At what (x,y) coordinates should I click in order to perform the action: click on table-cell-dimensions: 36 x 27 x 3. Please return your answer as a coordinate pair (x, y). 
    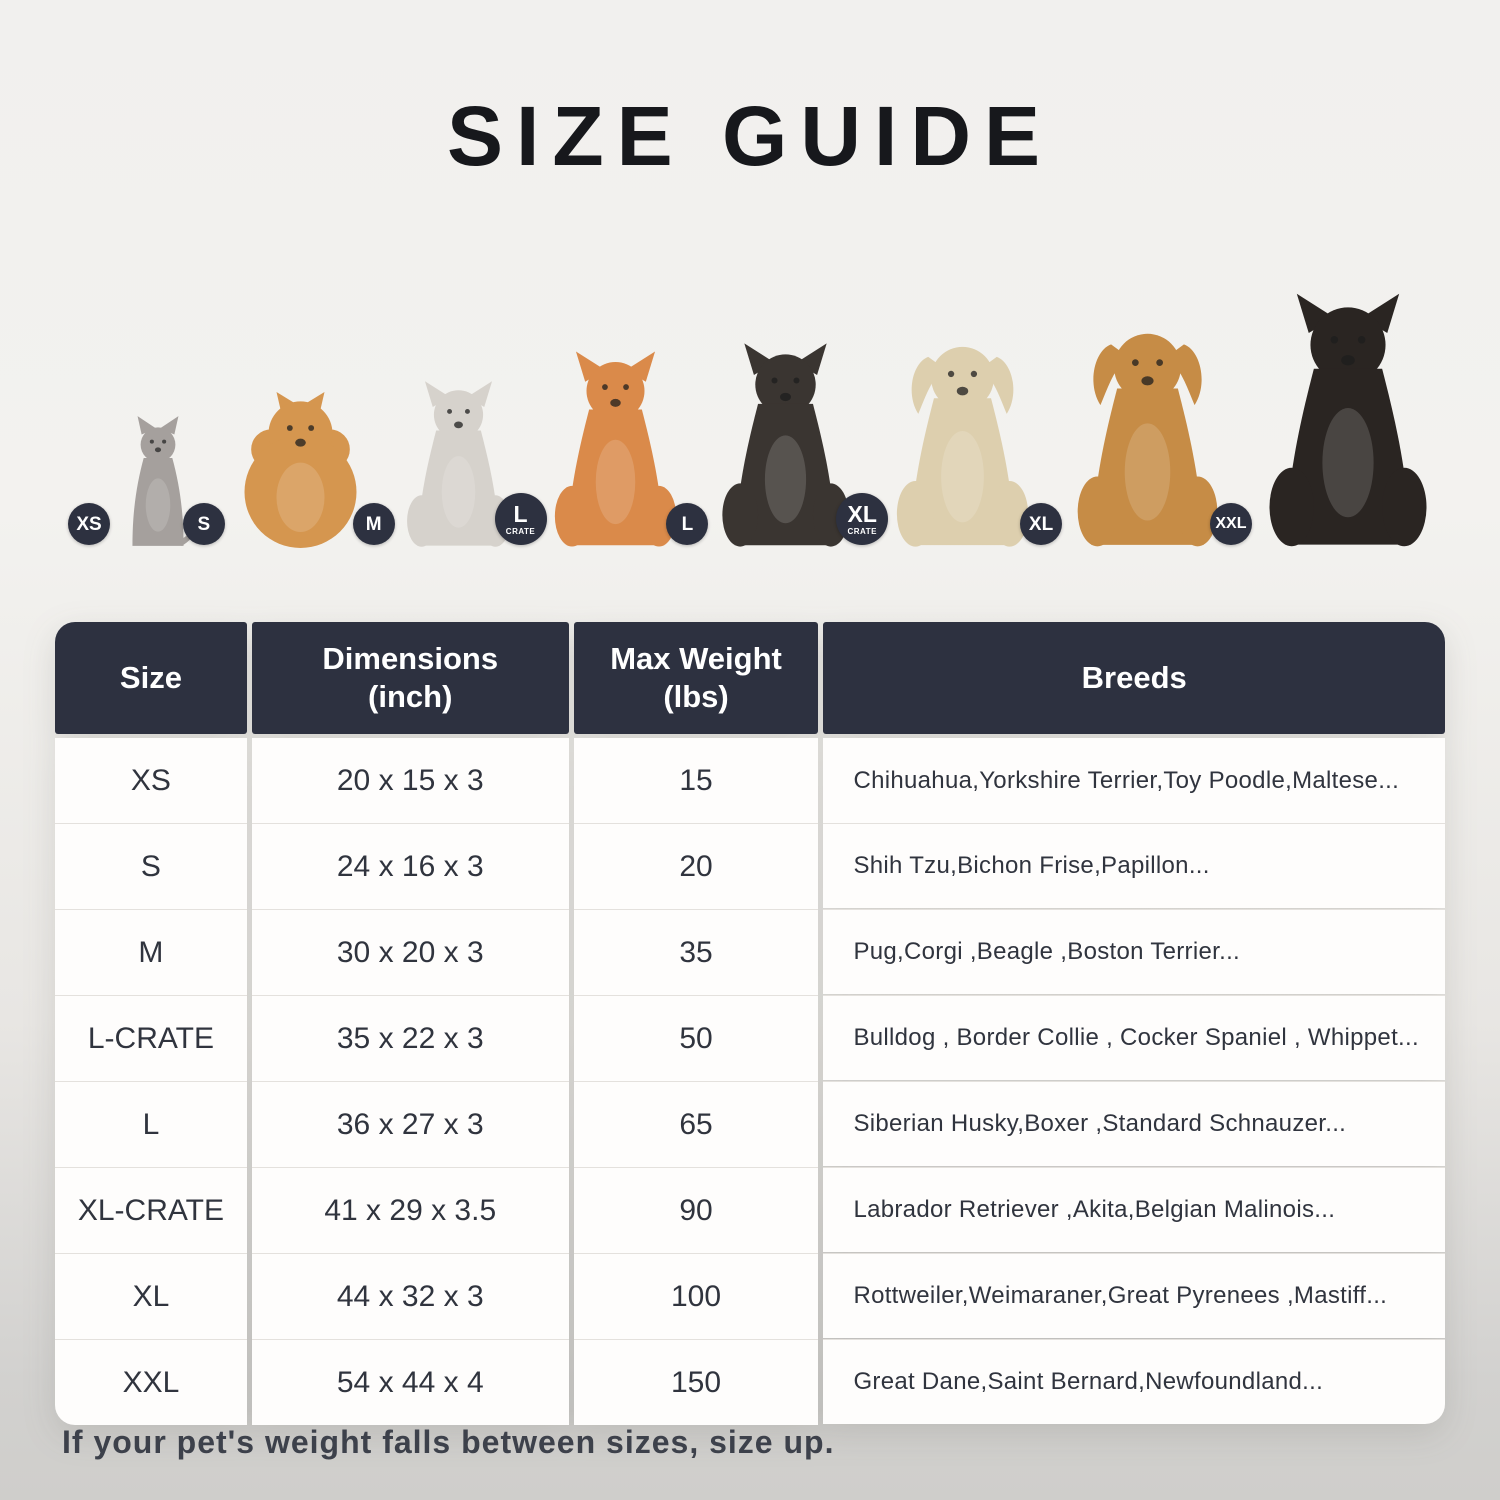
    Looking at the image, I should click on (410, 1124).